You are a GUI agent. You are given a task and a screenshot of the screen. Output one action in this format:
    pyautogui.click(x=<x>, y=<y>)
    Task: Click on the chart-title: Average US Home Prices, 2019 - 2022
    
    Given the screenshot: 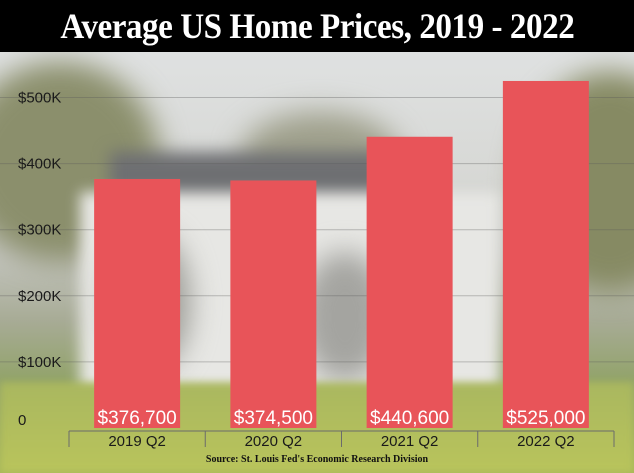 What is the action you would take?
    pyautogui.click(x=317, y=26)
    